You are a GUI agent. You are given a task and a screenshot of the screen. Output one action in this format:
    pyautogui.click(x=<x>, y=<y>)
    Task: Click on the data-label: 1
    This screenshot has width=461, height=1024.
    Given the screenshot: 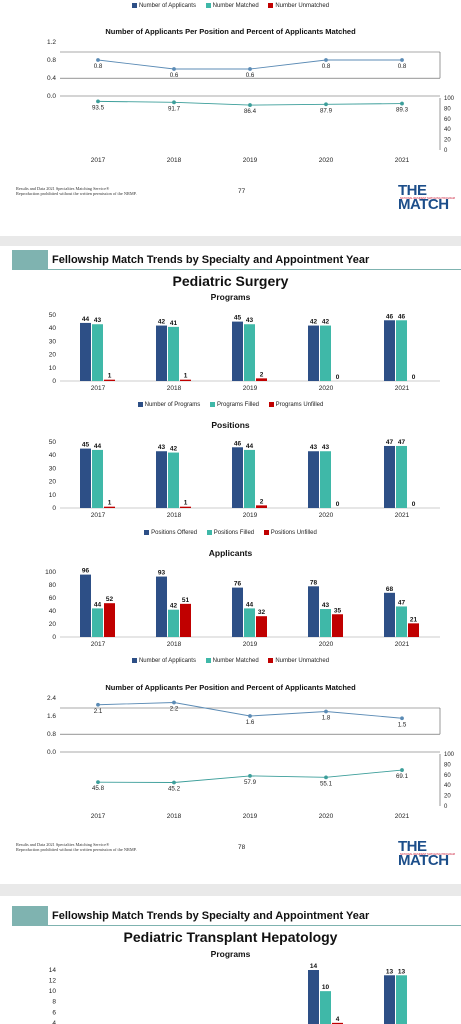 What is the action you would take?
    pyautogui.click(x=110, y=376)
    